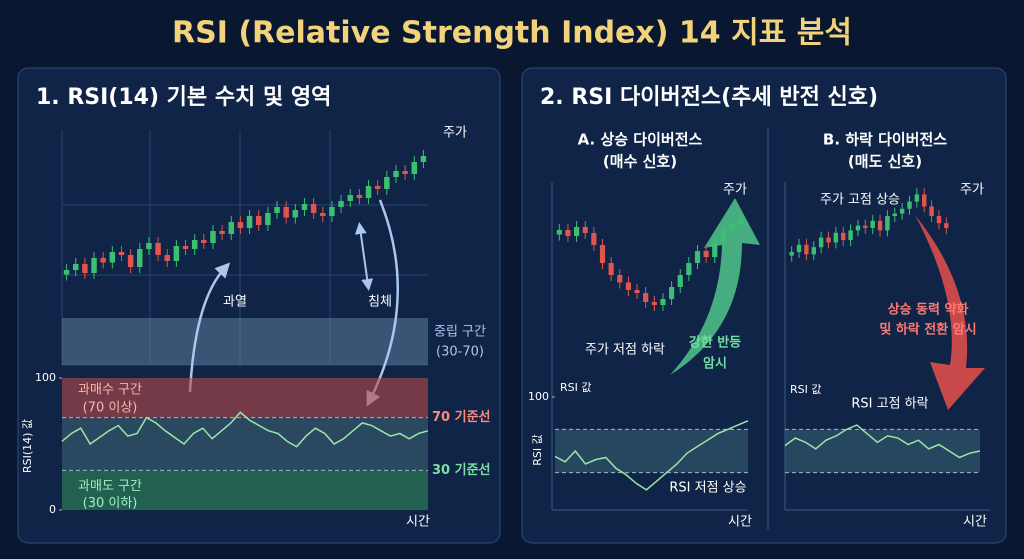 This screenshot has width=1024, height=559. What do you see at coordinates (576, 387) in the screenshot?
I see `rsi-label: RSI 값` at bounding box center [576, 387].